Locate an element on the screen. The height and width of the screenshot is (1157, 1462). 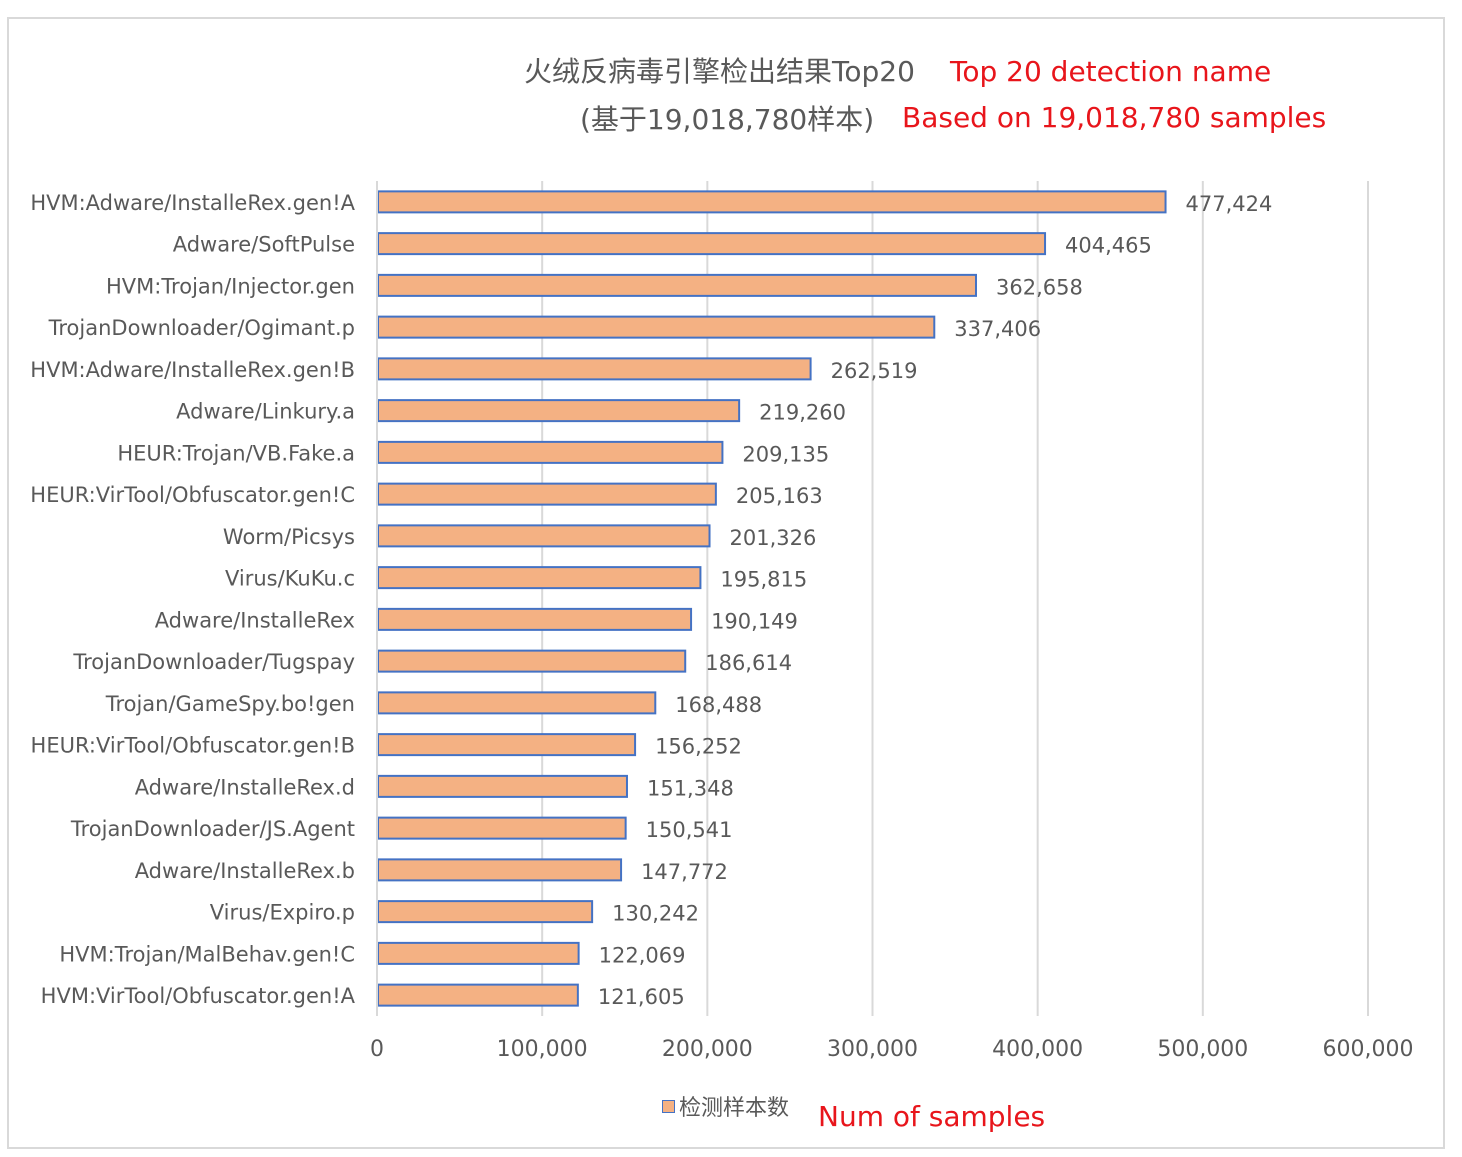
value-label: 262,519 is located at coordinates (874, 371).